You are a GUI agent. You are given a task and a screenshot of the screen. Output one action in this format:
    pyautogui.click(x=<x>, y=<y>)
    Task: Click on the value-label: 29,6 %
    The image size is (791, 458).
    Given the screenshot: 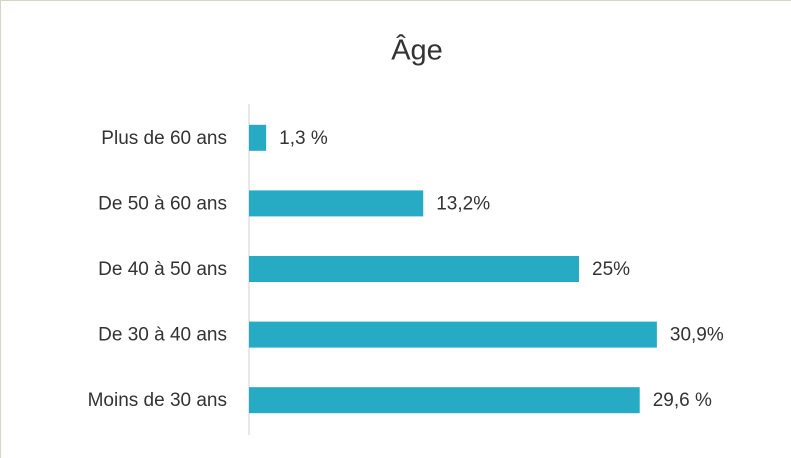 What is the action you would take?
    pyautogui.click(x=682, y=400)
    